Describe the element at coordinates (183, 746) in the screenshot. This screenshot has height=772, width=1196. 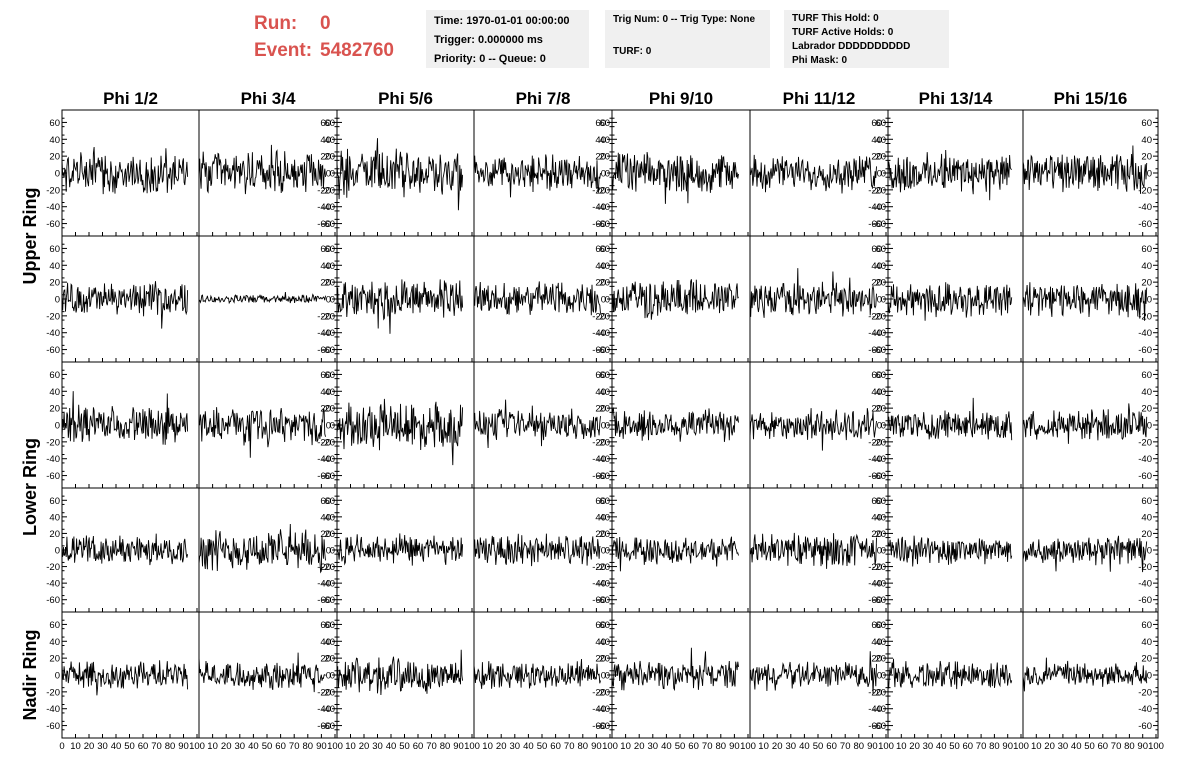
I see `x-tick-label: 90` at that location.